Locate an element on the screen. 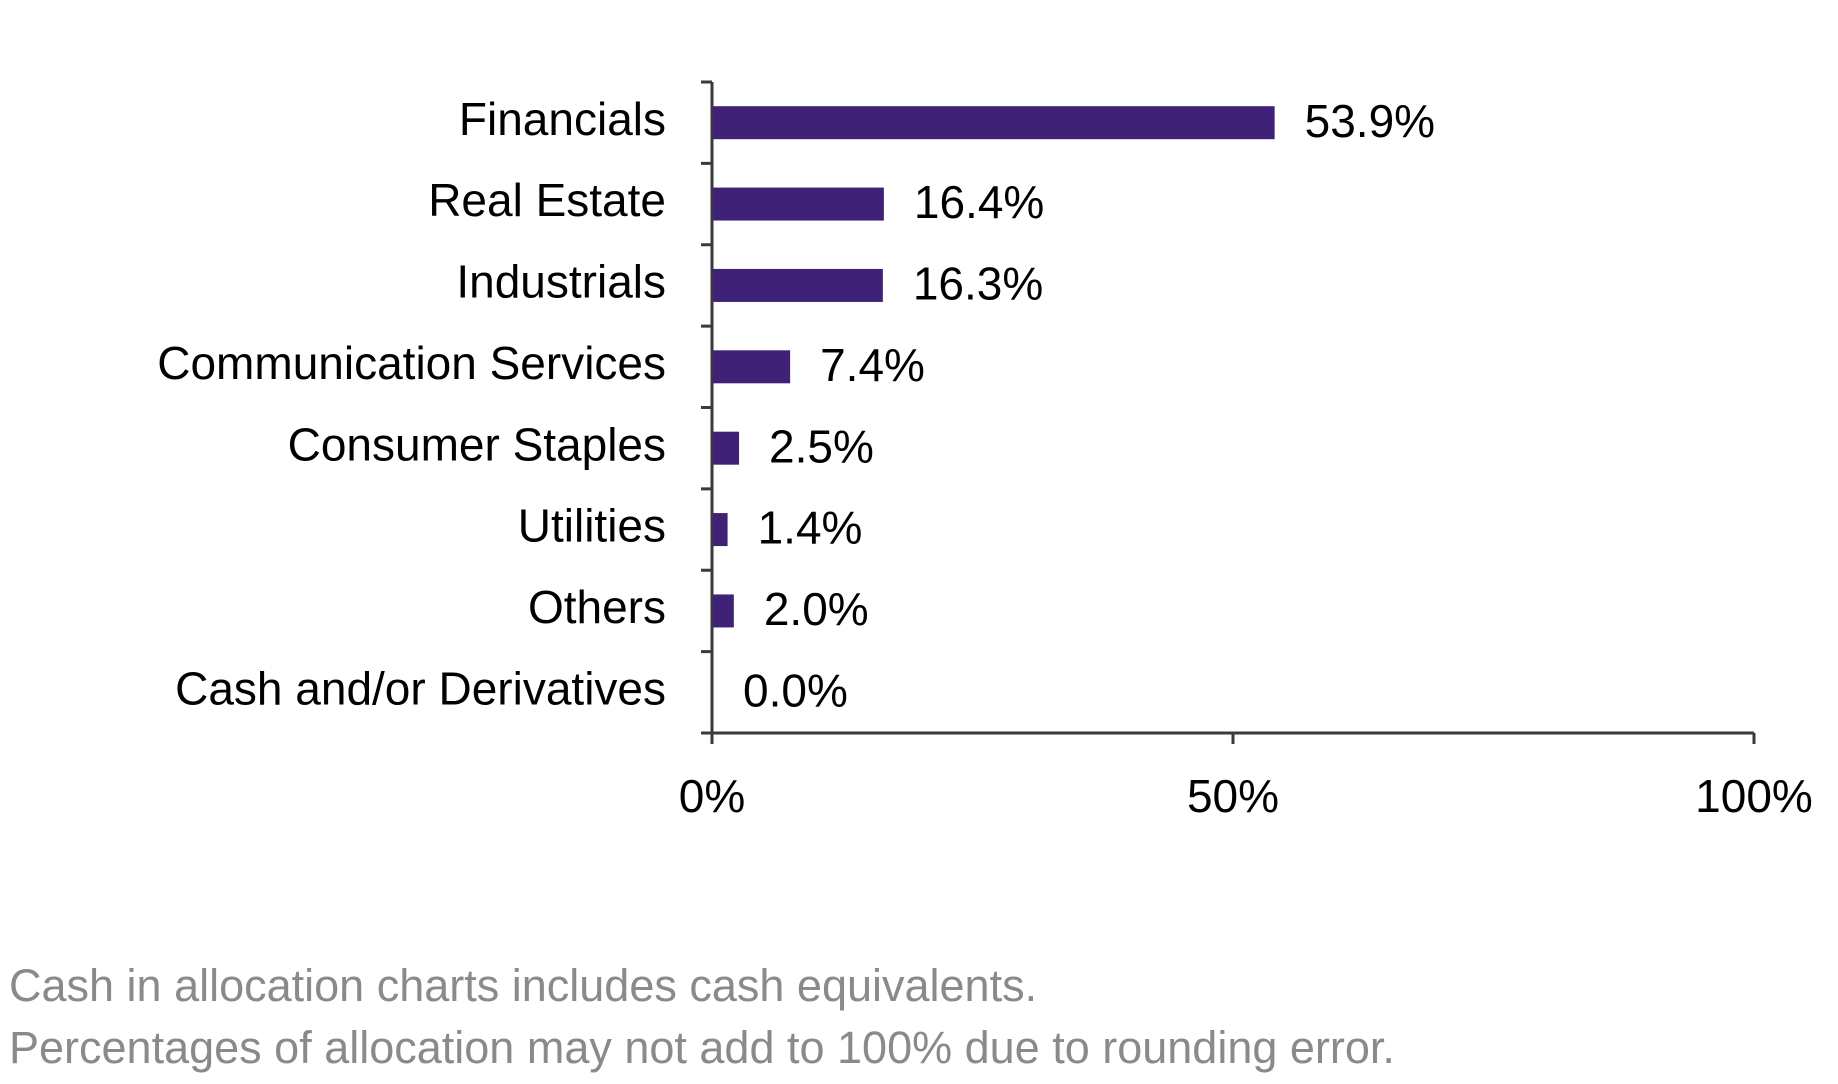 Image resolution: width=1838 pixels, height=1084 pixels. data-label: 0.0% is located at coordinates (795, 690).